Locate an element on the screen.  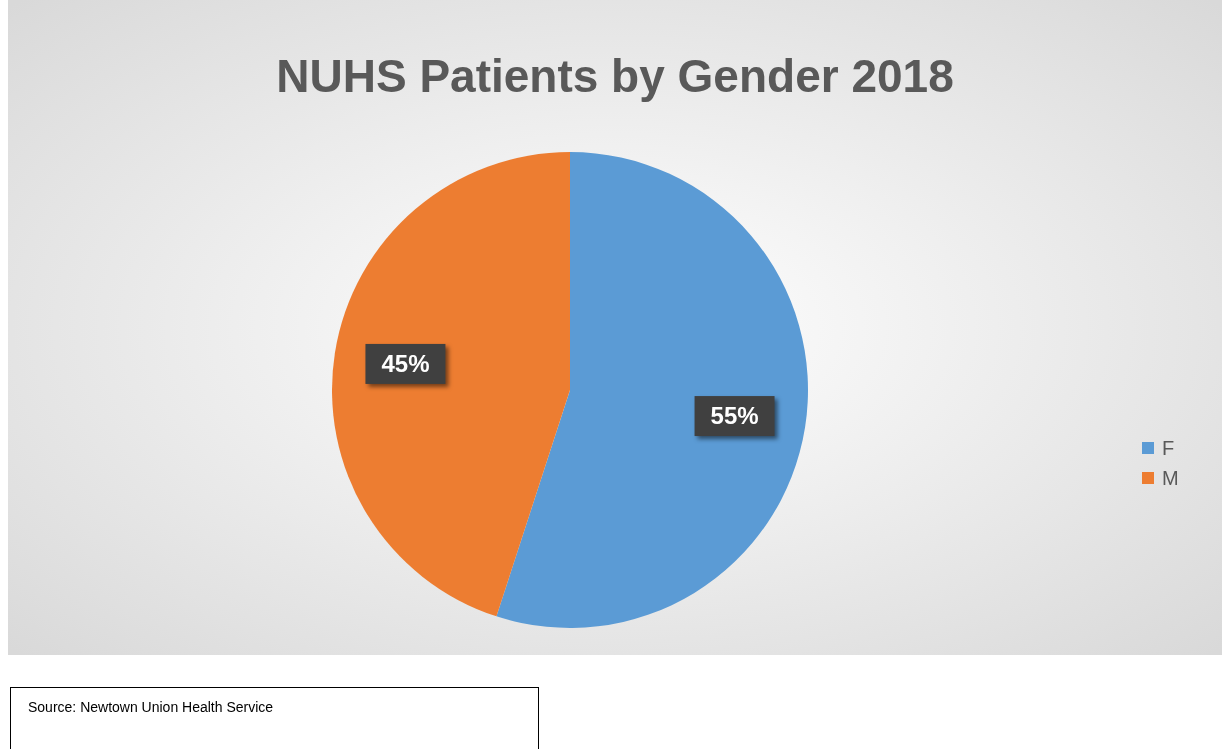
source-note: Source: Newtown Union Health Service is located at coordinates (151, 707).